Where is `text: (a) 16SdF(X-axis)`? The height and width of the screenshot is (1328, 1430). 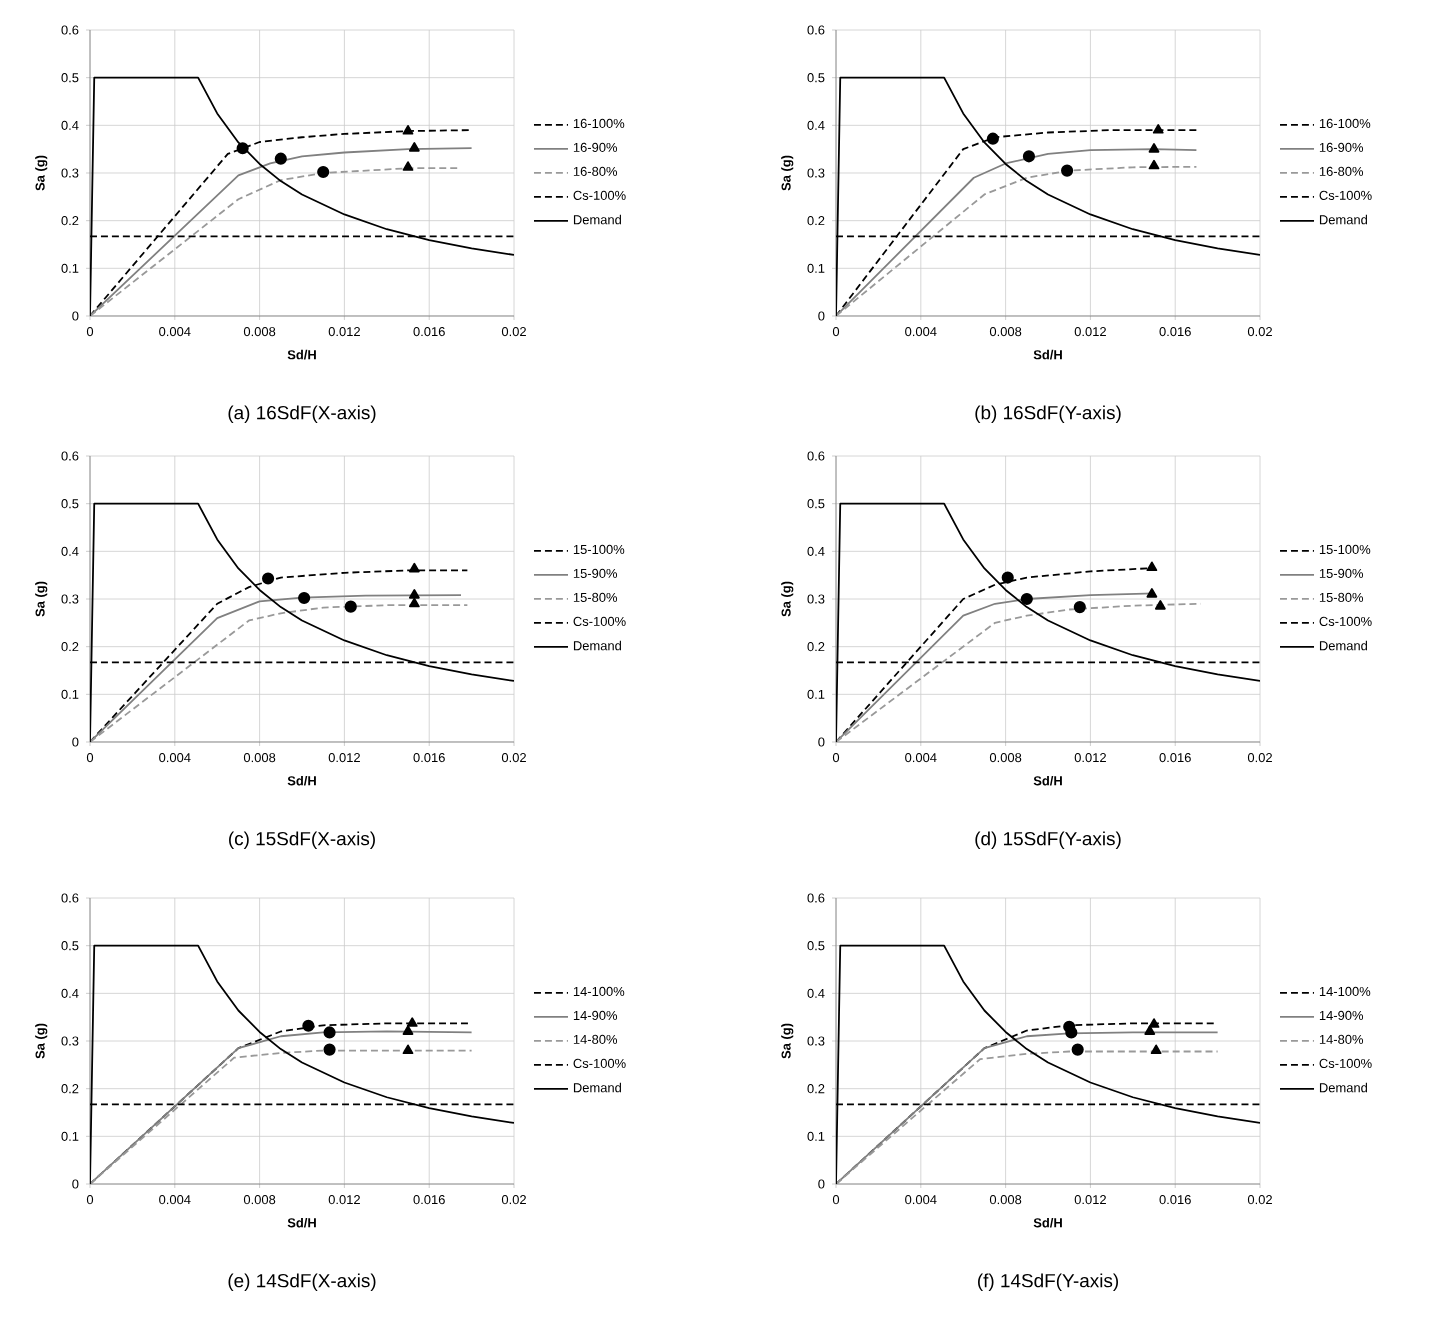
text: (a) 16SdF(X-axis) is located at coordinates (302, 414).